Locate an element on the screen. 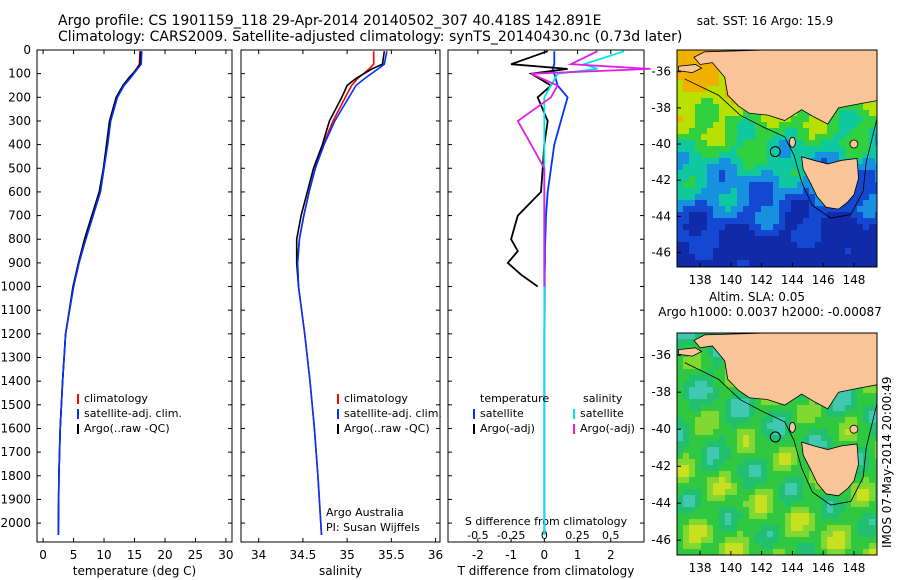 The image size is (900, 580). map-x-tick-label: 146 is located at coordinates (823, 280).